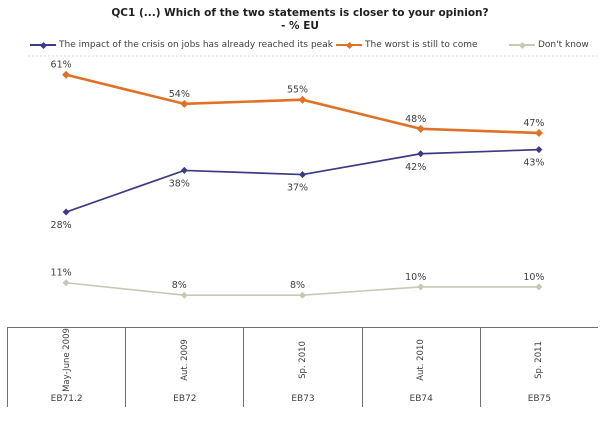 This screenshot has height=427, width=600. I want to click on data-point-label: 55%, so click(297, 90).